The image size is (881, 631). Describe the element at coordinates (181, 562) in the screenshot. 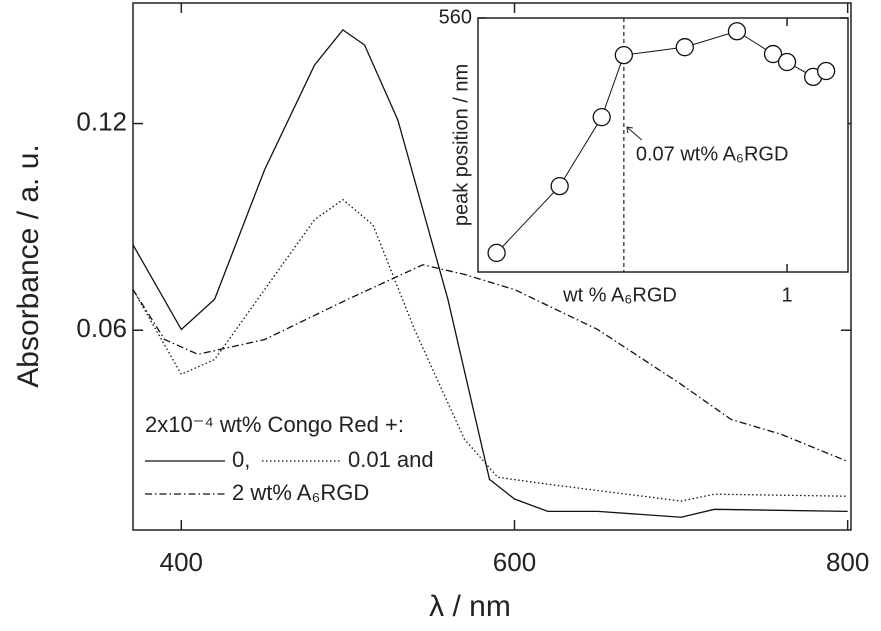

I see `x-tick-label: 400` at that location.